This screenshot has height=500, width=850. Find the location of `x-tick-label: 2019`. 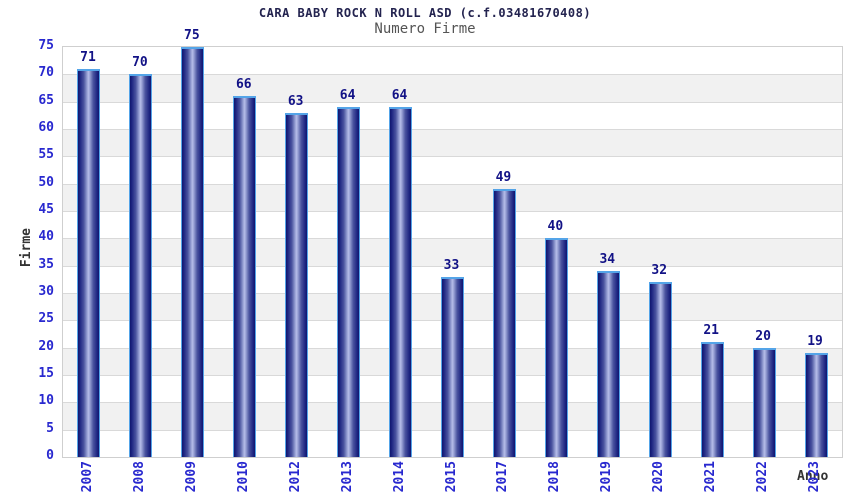

x-tick-label: 2019 is located at coordinates (607, 477).